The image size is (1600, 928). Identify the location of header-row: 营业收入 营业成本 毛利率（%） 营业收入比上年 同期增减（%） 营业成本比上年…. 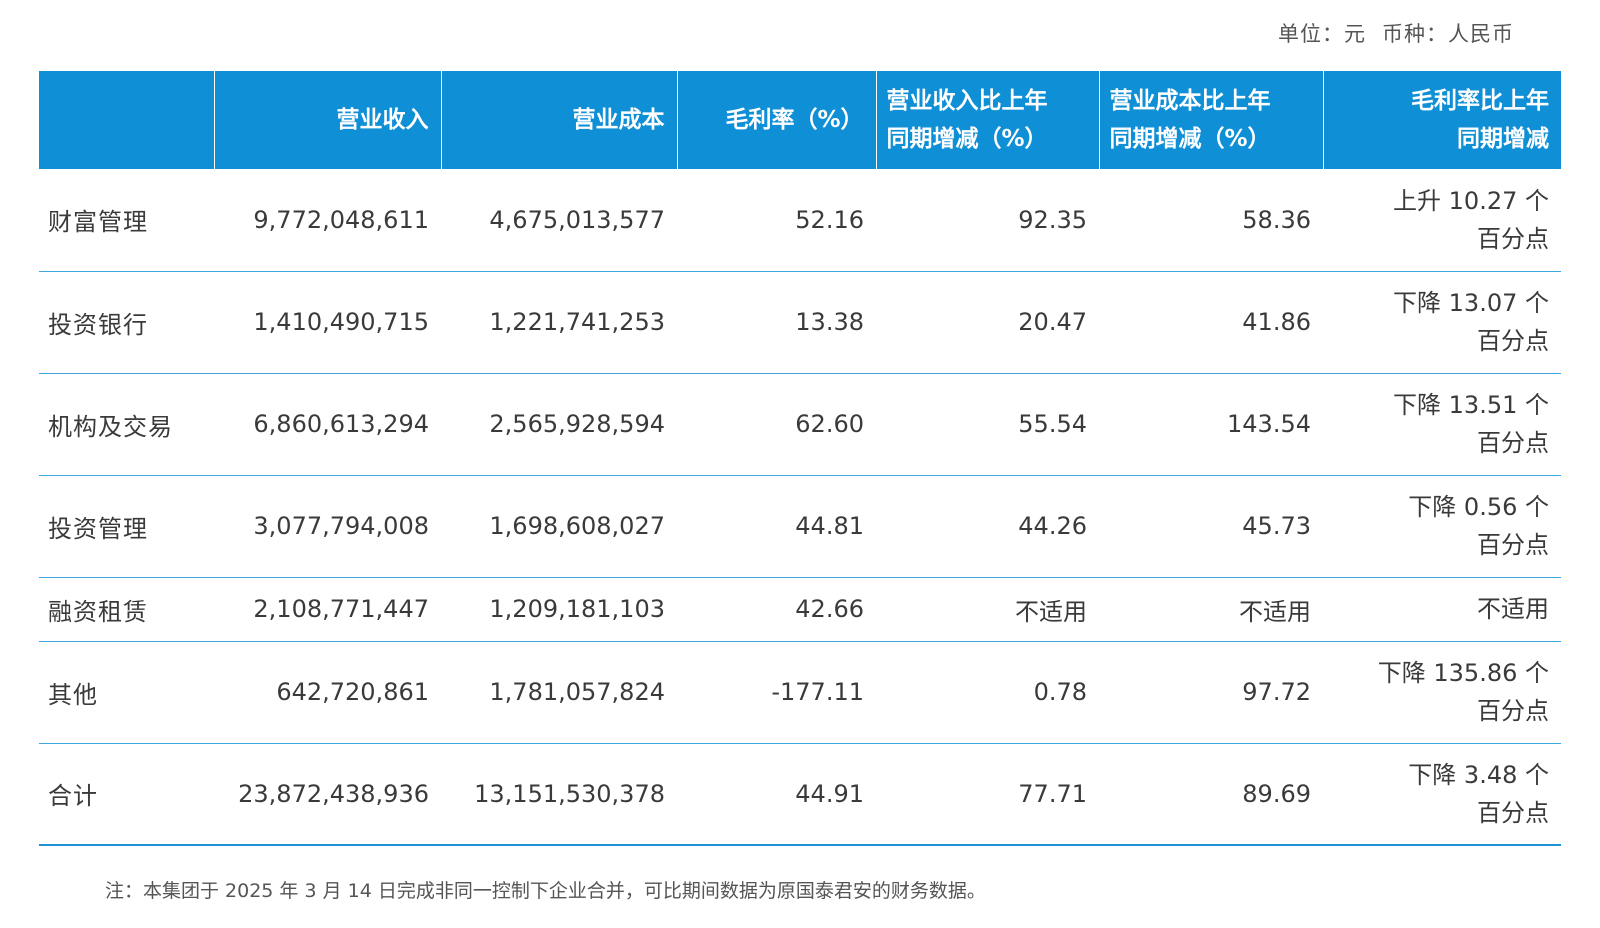
(800, 120).